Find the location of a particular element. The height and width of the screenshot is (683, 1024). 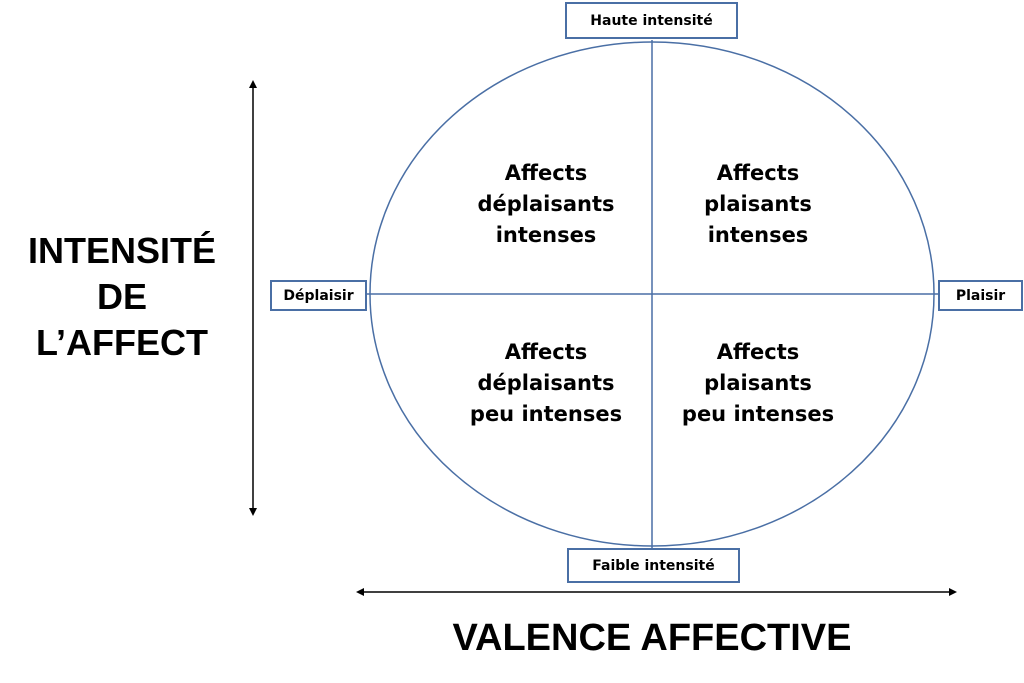

vertical-axis-title: INTENSITÉ DE L’AFFECT is located at coordinates (122, 297).